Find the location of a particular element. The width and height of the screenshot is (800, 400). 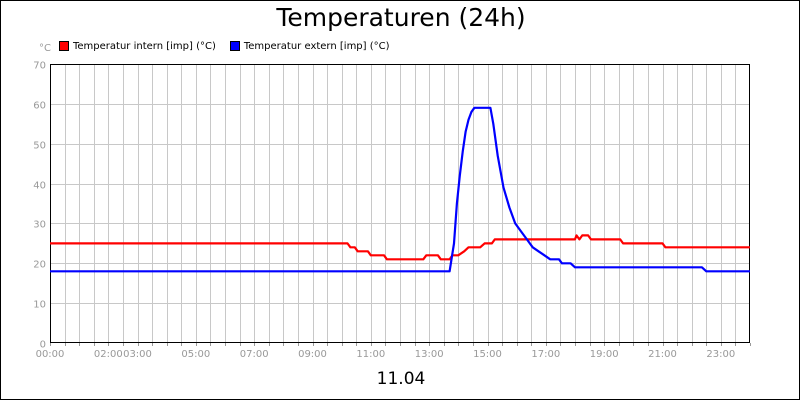

y-tick-label: 60 is located at coordinates (39, 106).